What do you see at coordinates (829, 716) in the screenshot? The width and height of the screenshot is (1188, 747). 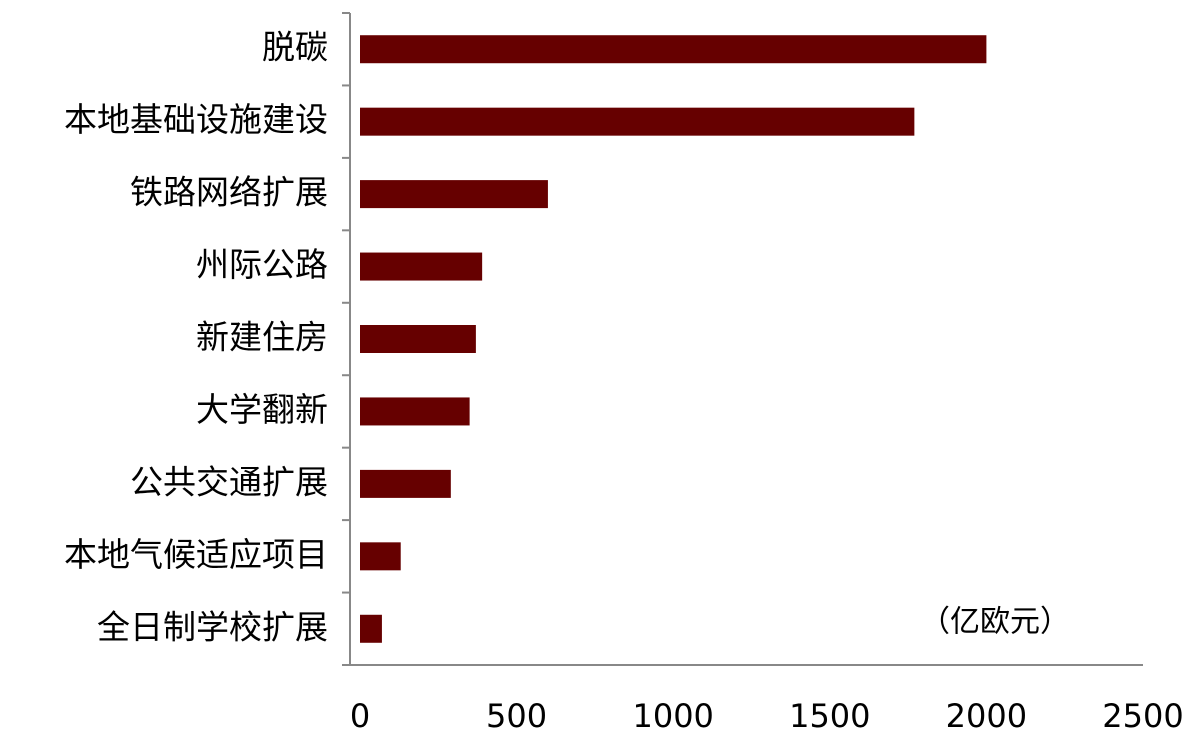 I see `x-tick-label: 1500` at bounding box center [829, 716].